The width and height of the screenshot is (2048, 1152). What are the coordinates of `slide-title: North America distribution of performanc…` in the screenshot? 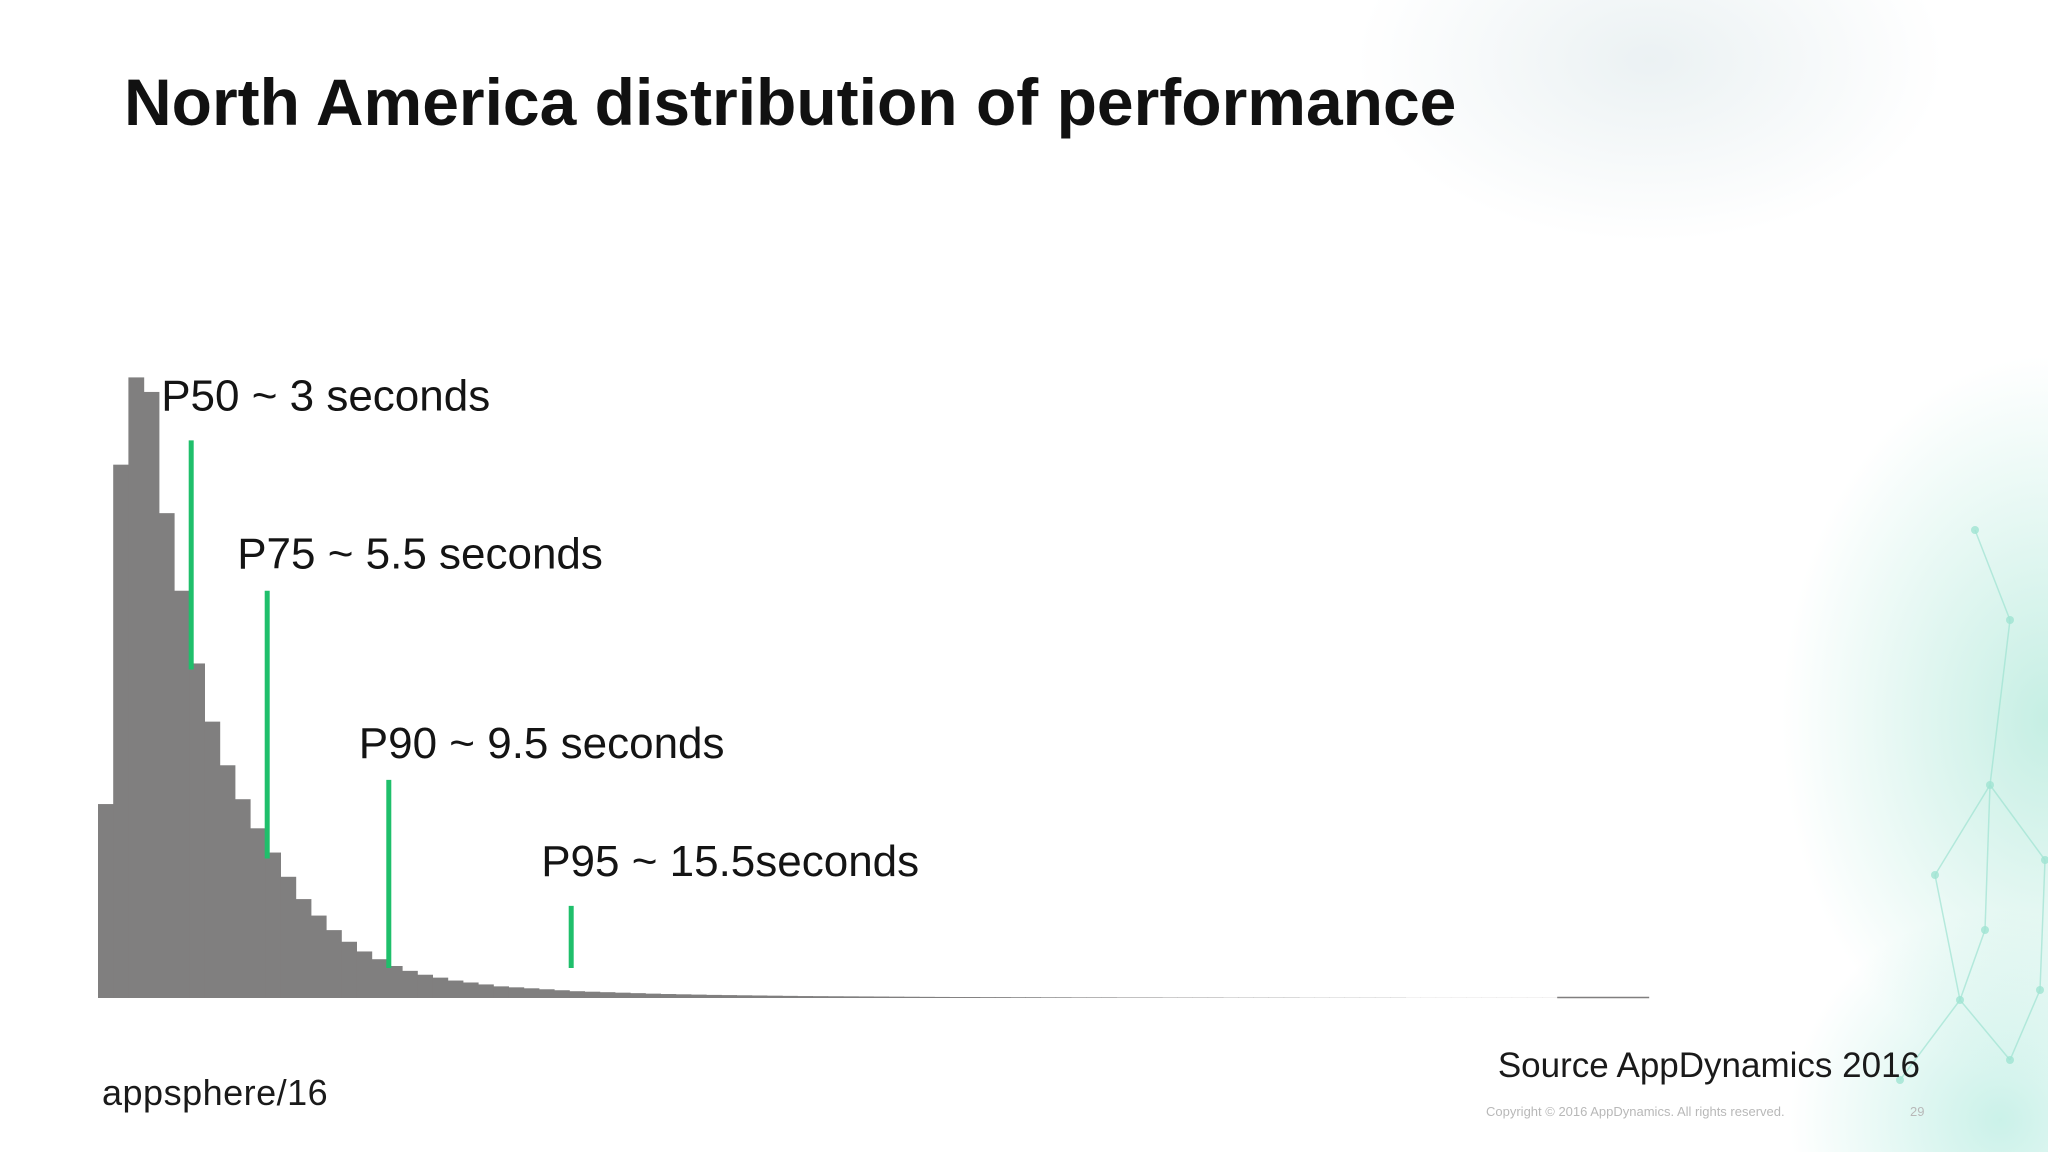 It's located at (790, 102).